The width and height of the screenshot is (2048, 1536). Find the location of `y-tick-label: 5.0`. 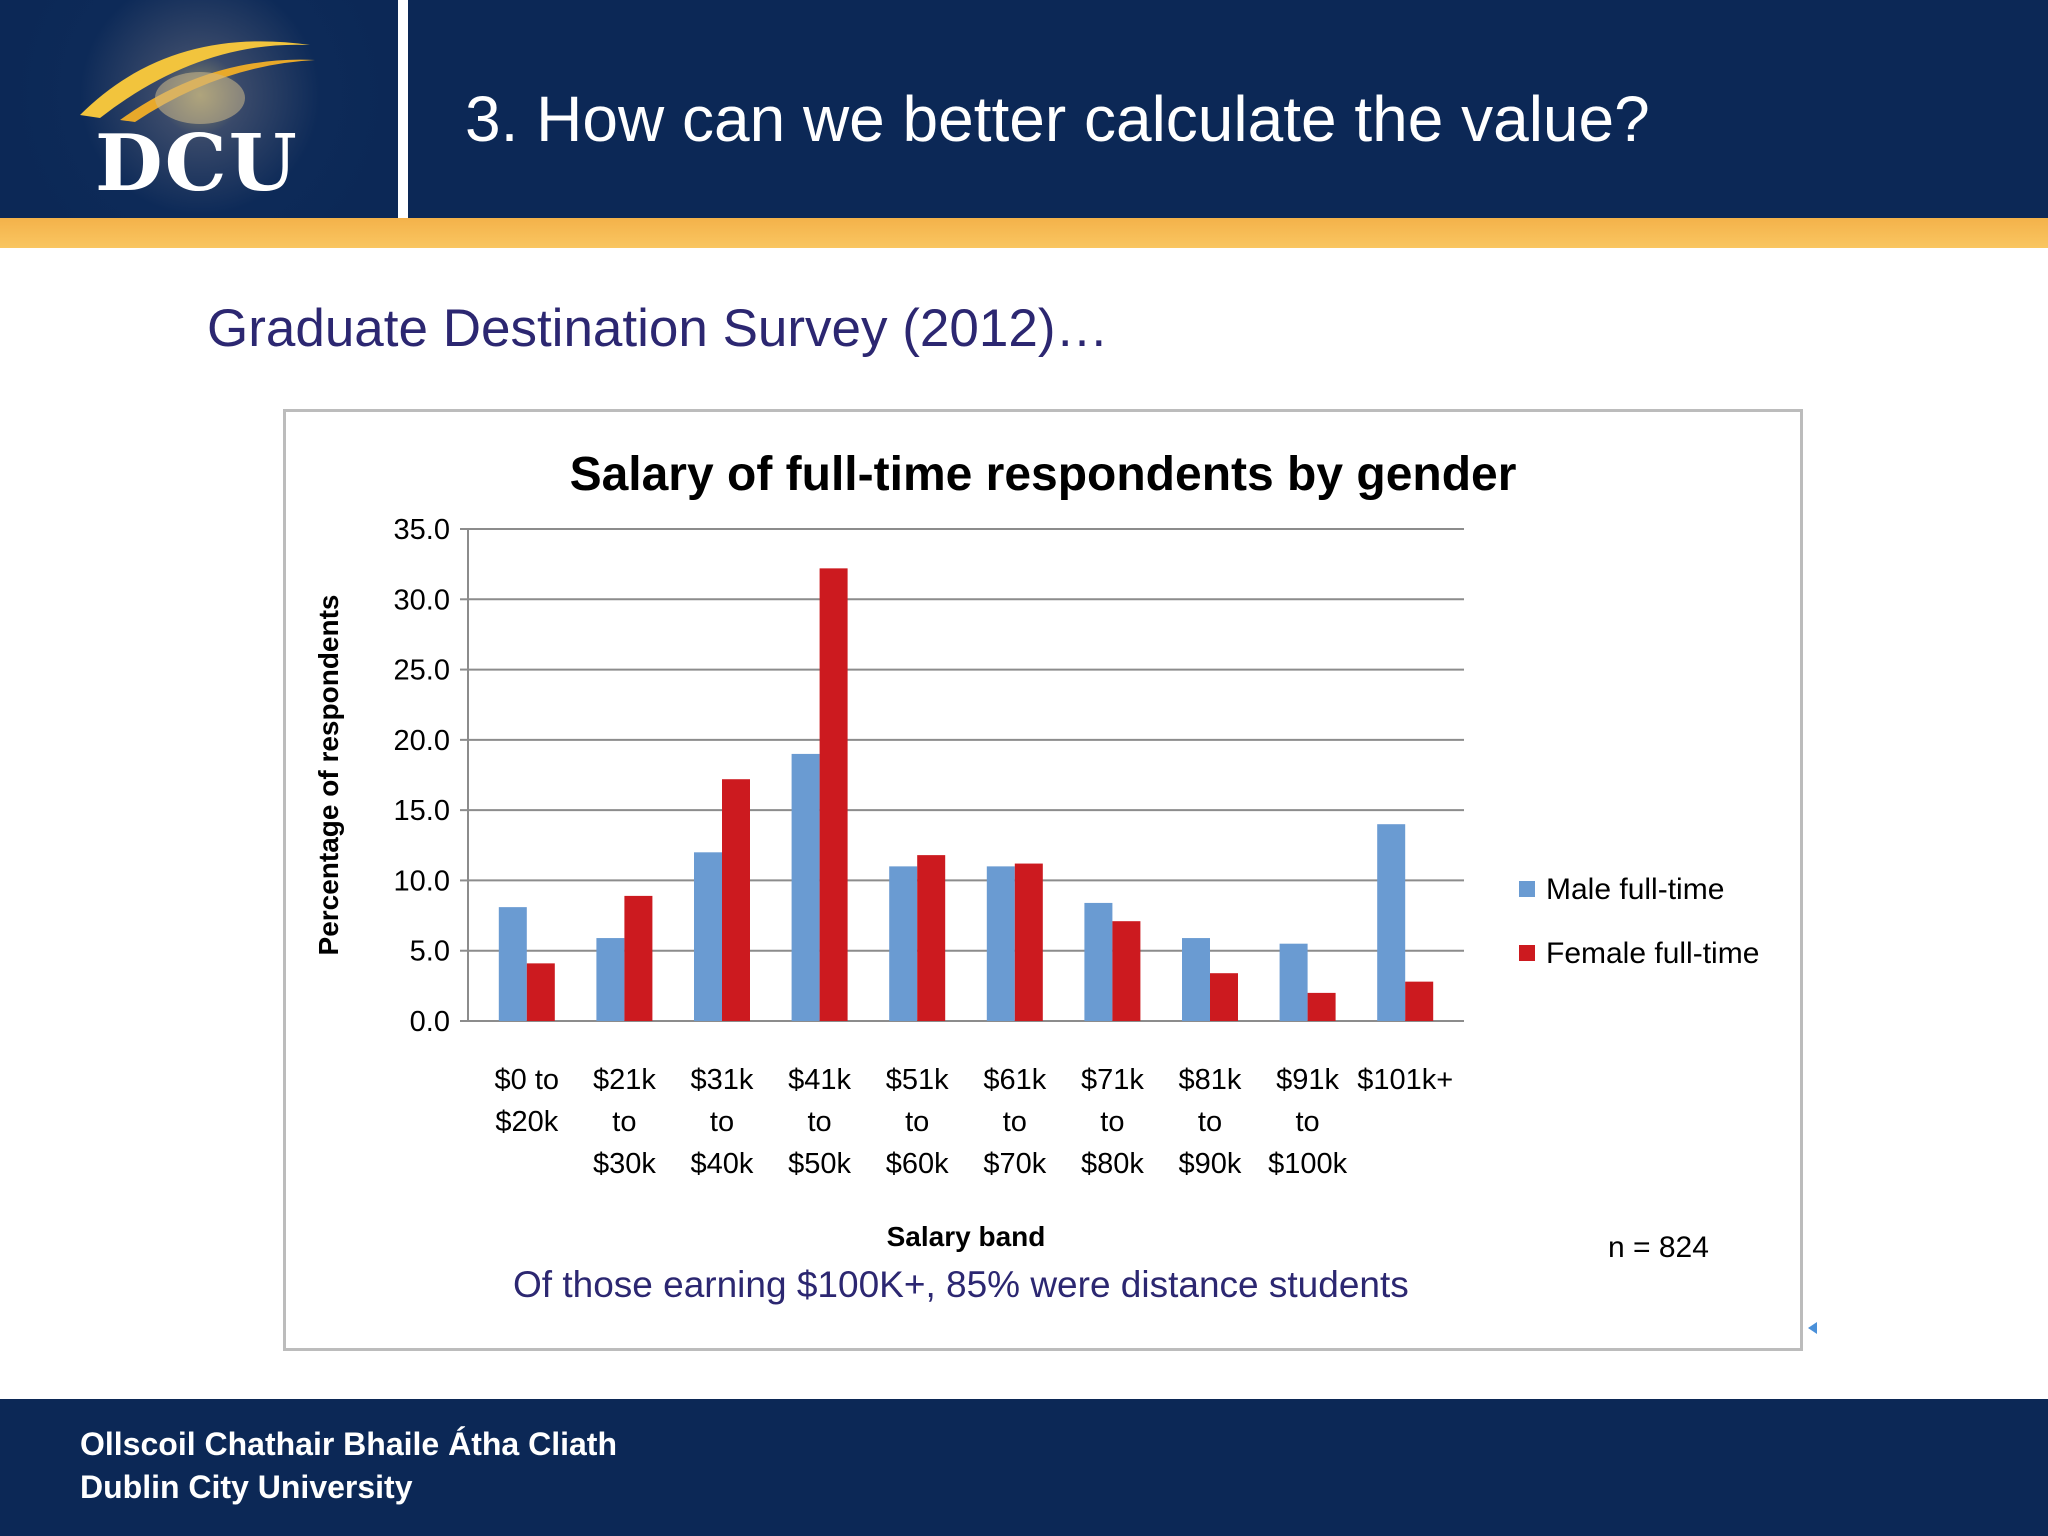

y-tick-label: 5.0 is located at coordinates (430, 952).